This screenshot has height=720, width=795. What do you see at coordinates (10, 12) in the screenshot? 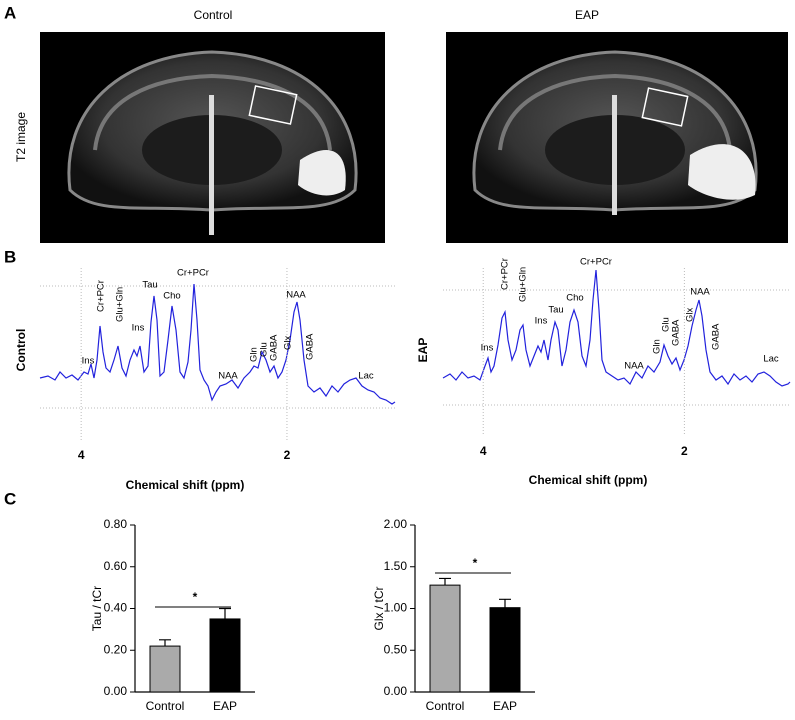
I see `panel-label: A` at bounding box center [10, 12].